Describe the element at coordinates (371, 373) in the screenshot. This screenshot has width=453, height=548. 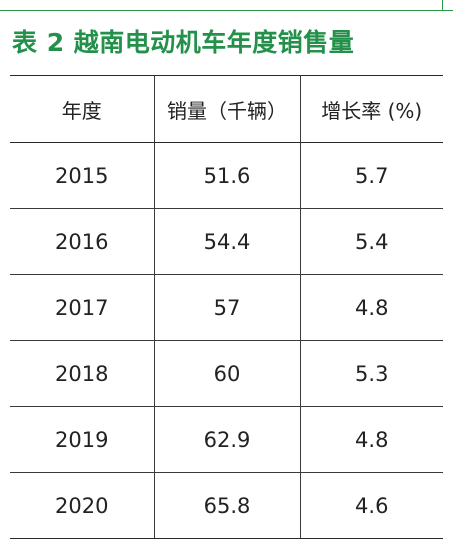
I see `cell-growth: 5.3` at that location.